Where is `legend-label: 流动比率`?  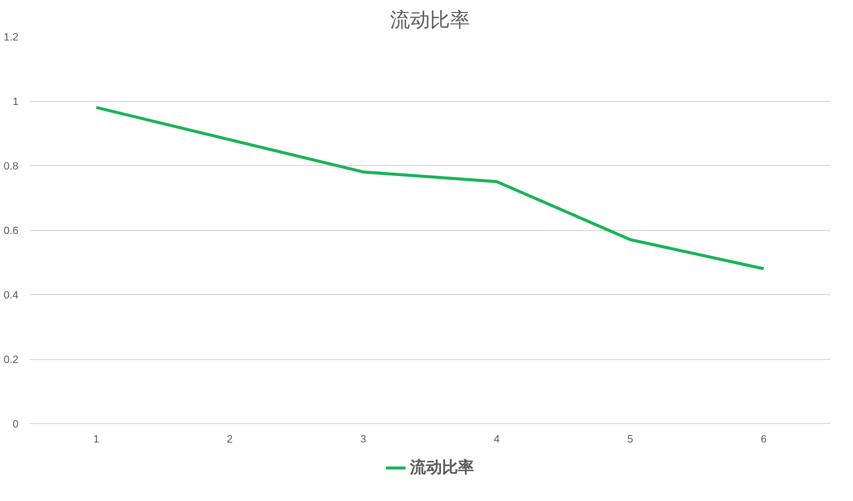
legend-label: 流动比率 is located at coordinates (442, 467).